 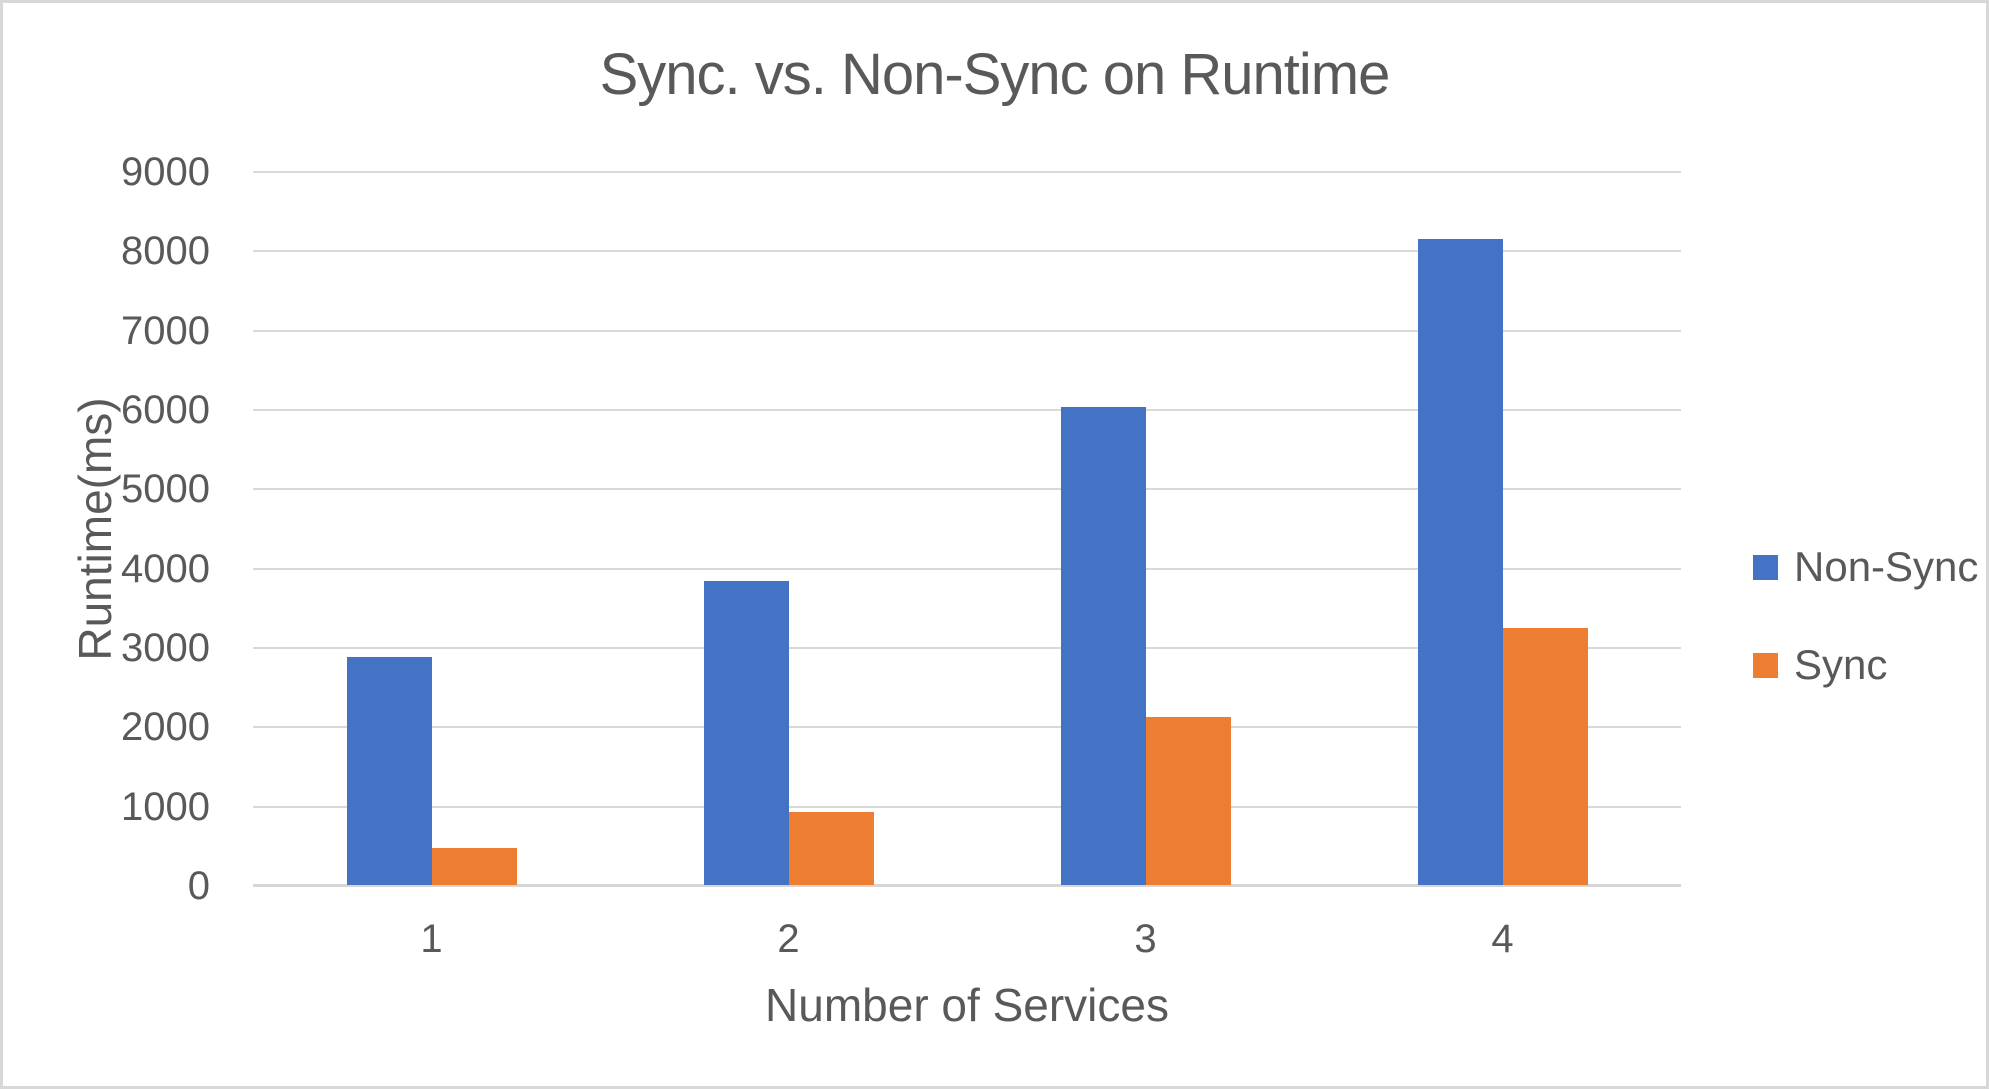 What do you see at coordinates (967, 1005) in the screenshot?
I see `x-axis-title: Number of Services` at bounding box center [967, 1005].